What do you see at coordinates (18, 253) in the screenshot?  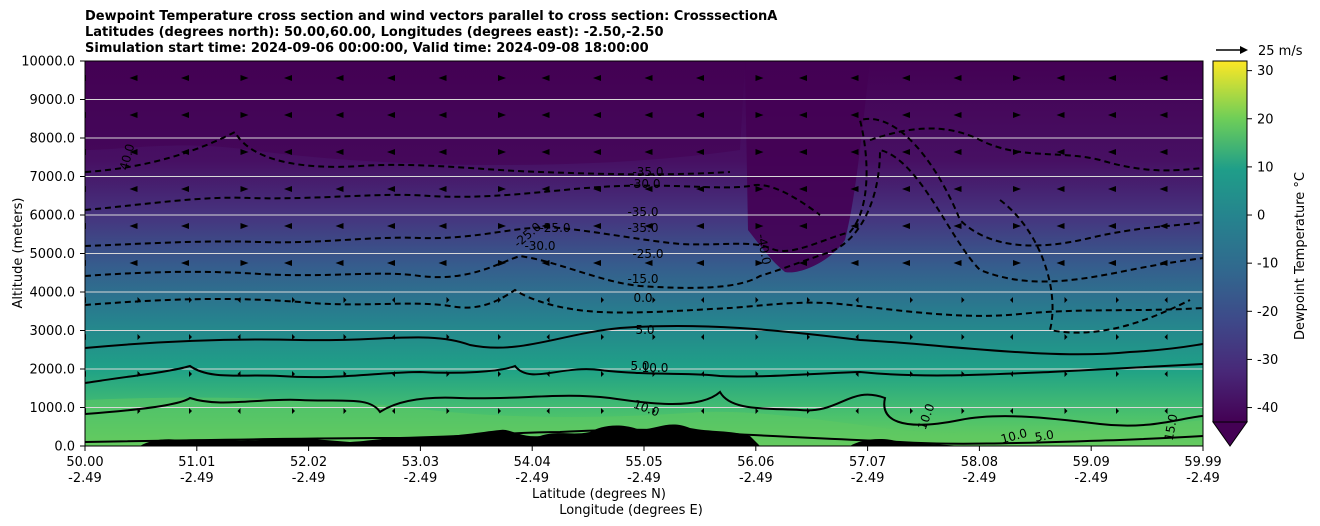 I see `y-axis-label: Altitude (meters)` at bounding box center [18, 253].